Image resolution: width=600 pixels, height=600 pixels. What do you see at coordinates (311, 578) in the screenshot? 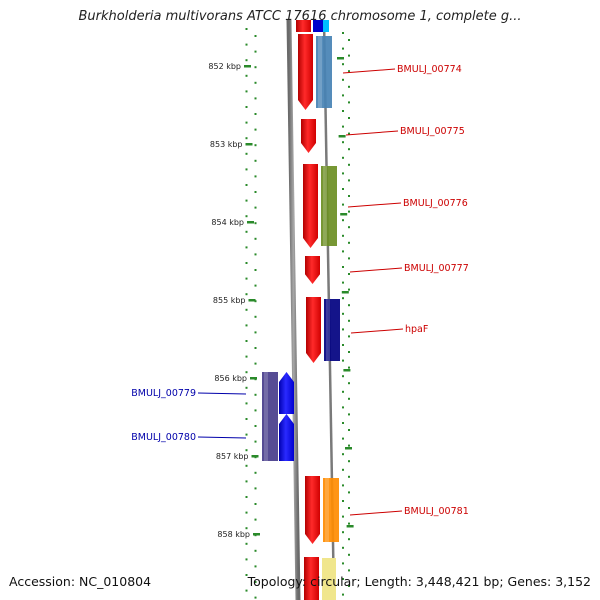
I see `cds-partial` at bounding box center [311, 578].